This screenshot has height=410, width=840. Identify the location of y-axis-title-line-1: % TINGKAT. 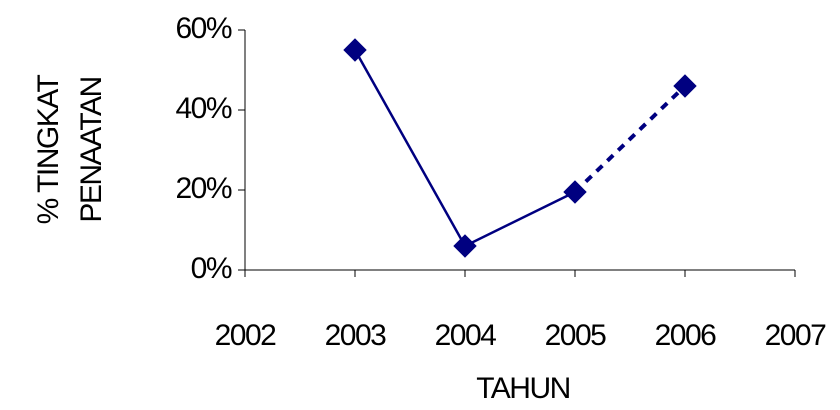
(48, 149).